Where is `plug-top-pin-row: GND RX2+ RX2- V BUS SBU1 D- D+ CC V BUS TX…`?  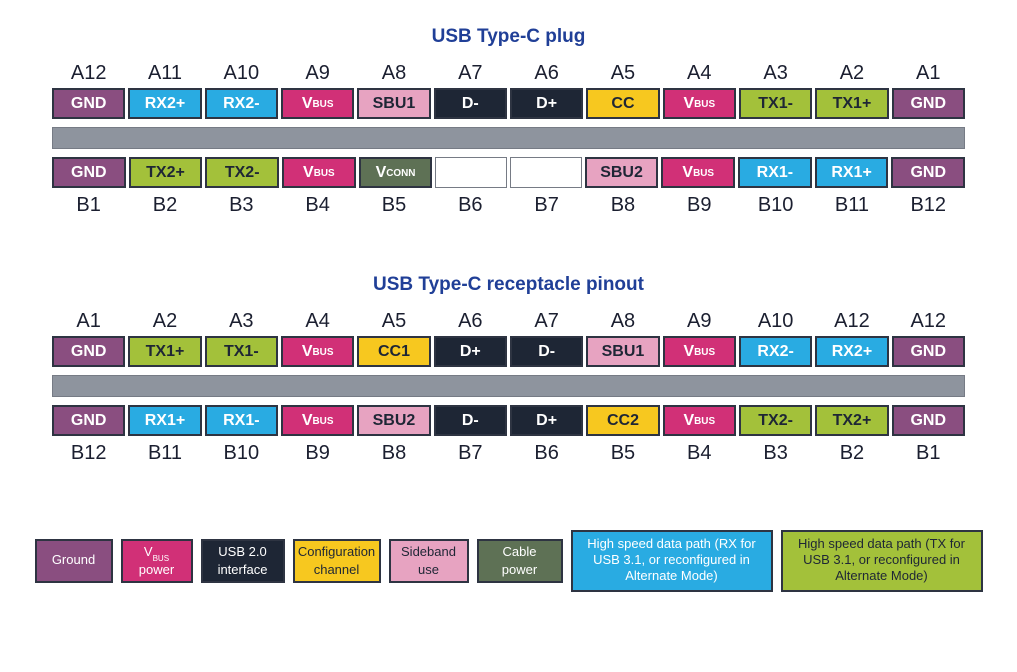 plug-top-pin-row: GND RX2+ RX2- V BUS SBU1 D- D+ CC V BUS TX… is located at coordinates (508, 103).